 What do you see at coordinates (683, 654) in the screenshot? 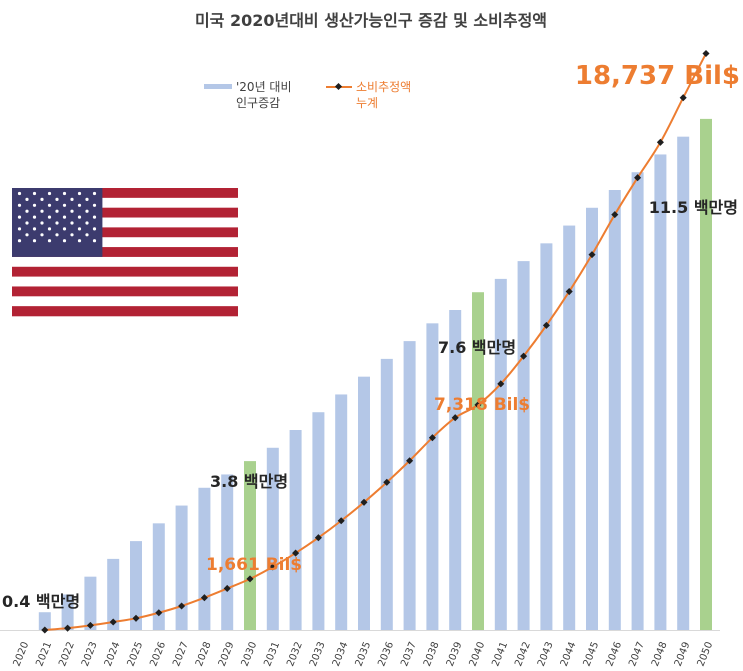
I see `x-tick-2049: 2049` at bounding box center [683, 654].